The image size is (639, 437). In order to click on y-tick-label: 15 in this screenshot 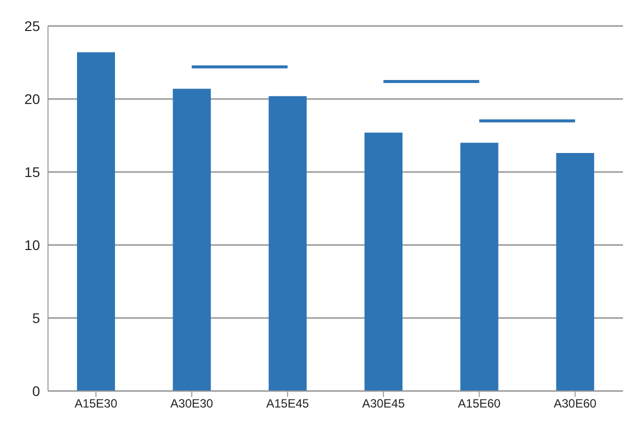, I will do `click(32, 172)`.